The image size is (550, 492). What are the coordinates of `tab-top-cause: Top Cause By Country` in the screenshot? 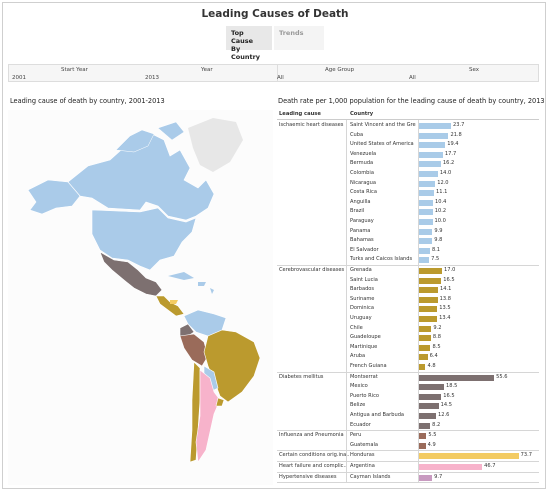 It's located at (249, 43).